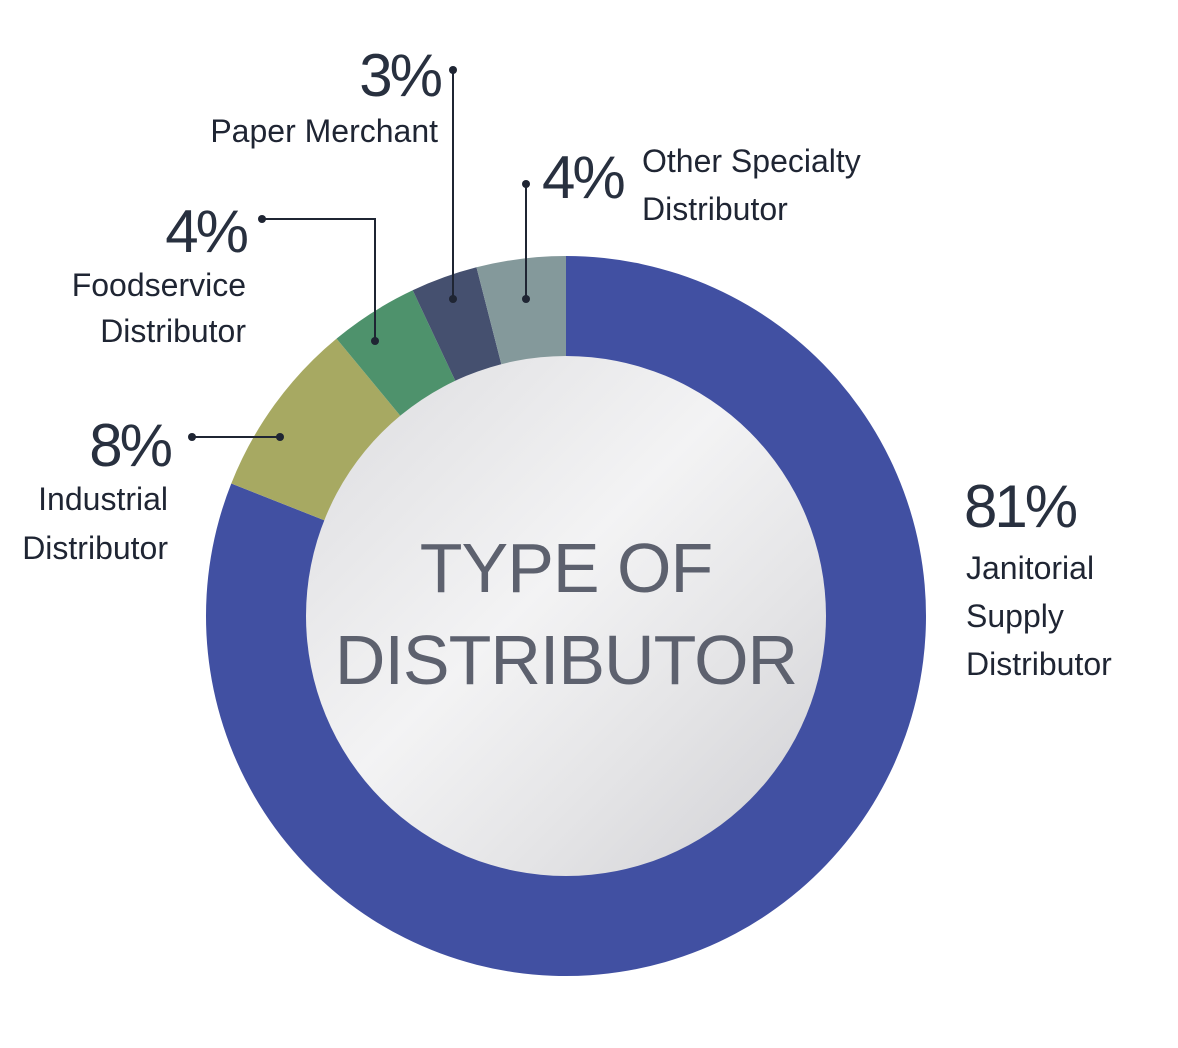 The width and height of the screenshot is (1178, 1048). Describe the element at coordinates (1030, 568) in the screenshot. I see `label-janitorial-line-1: Janitorial` at that location.